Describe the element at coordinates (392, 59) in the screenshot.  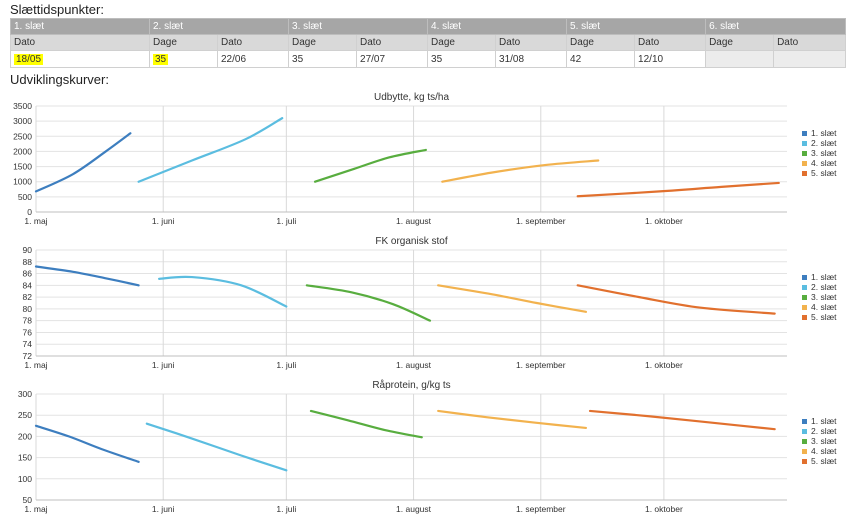
I see `cut-3-date-value: 27/07` at that location.